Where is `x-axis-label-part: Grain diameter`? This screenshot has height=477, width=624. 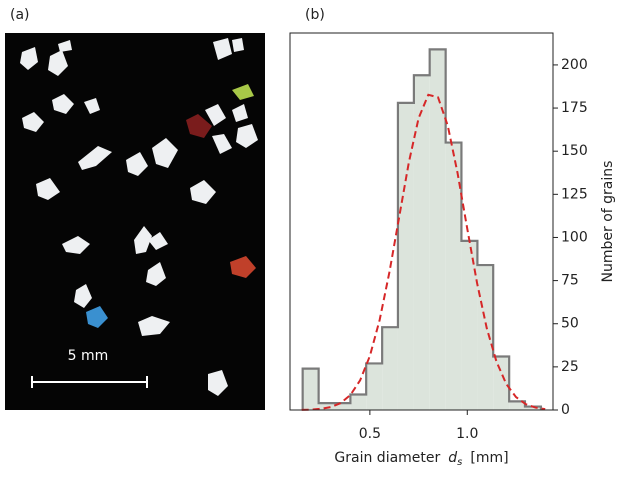
x-axis-label-part: Grain diameter is located at coordinates (387, 458).